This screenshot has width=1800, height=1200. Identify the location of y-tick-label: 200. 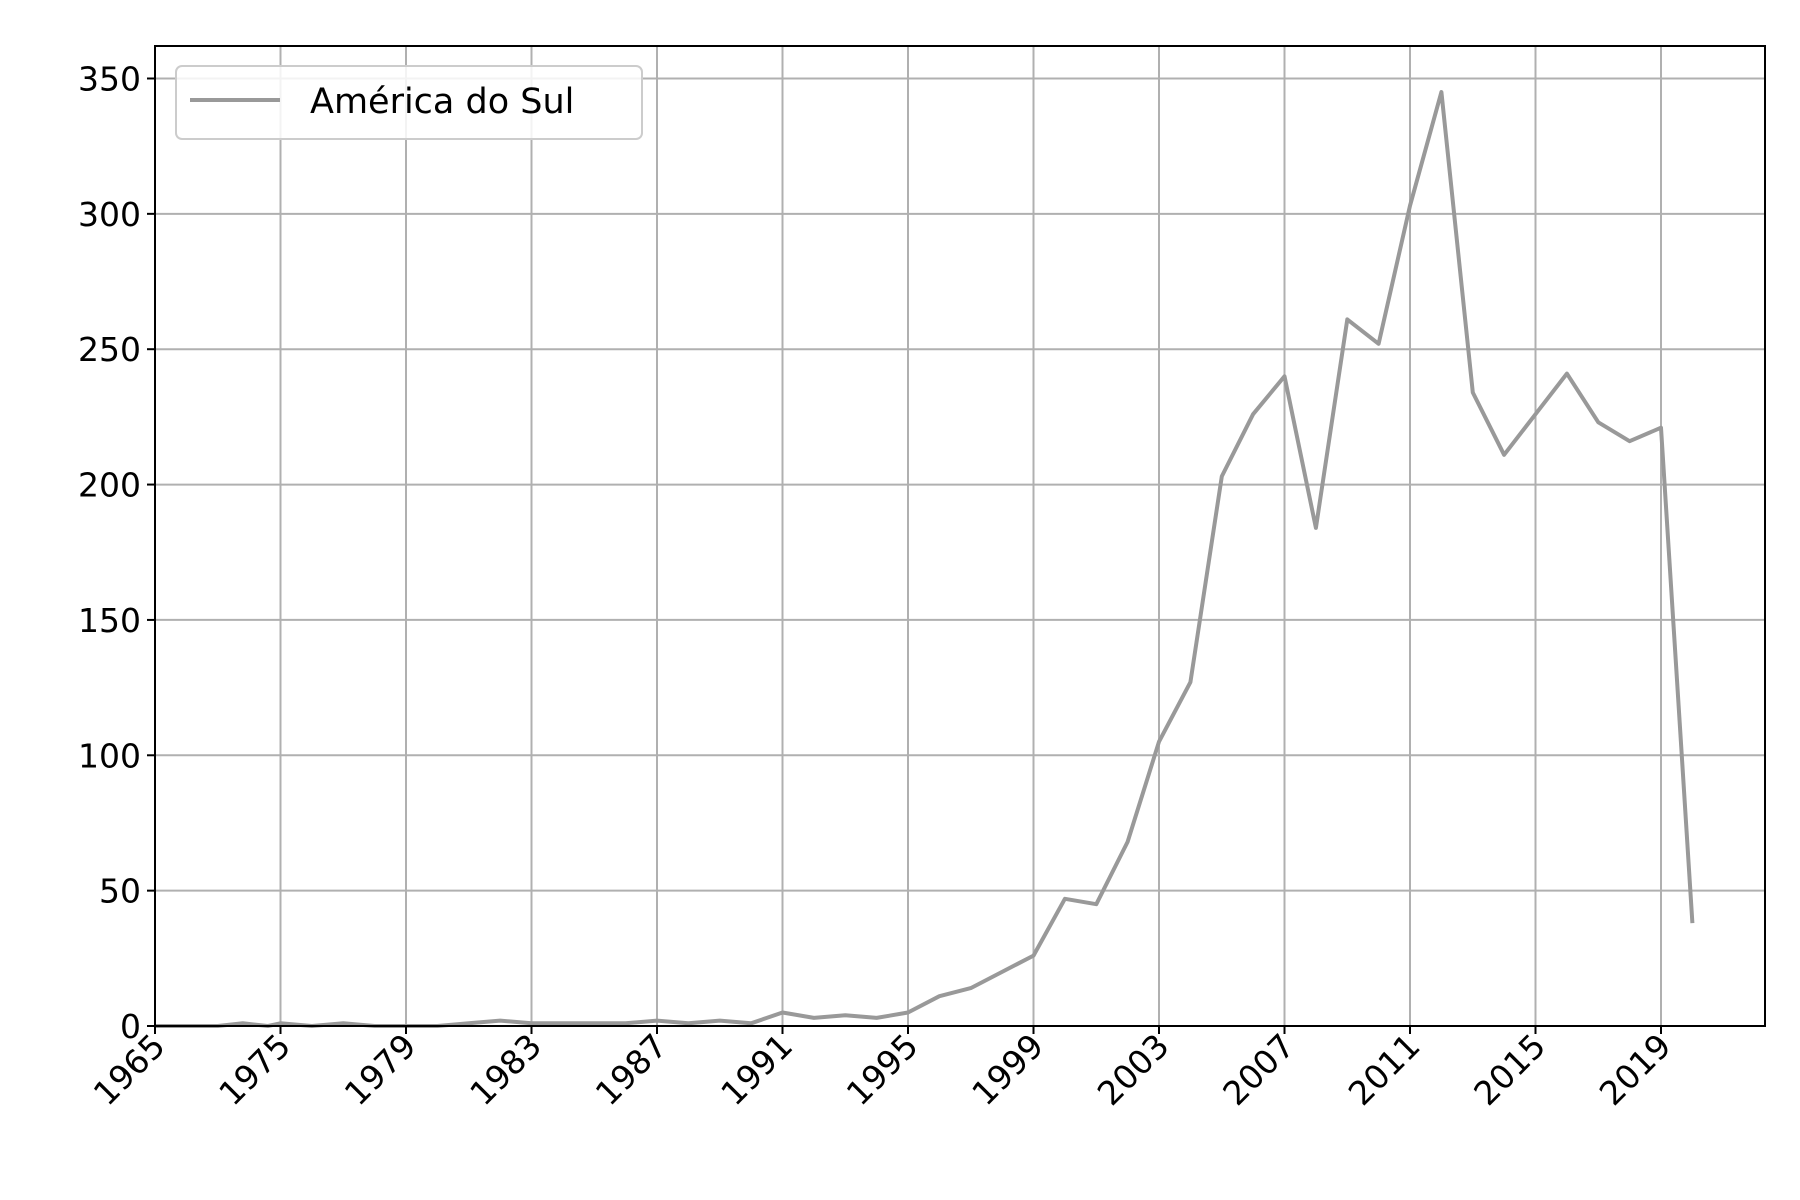
(109, 485).